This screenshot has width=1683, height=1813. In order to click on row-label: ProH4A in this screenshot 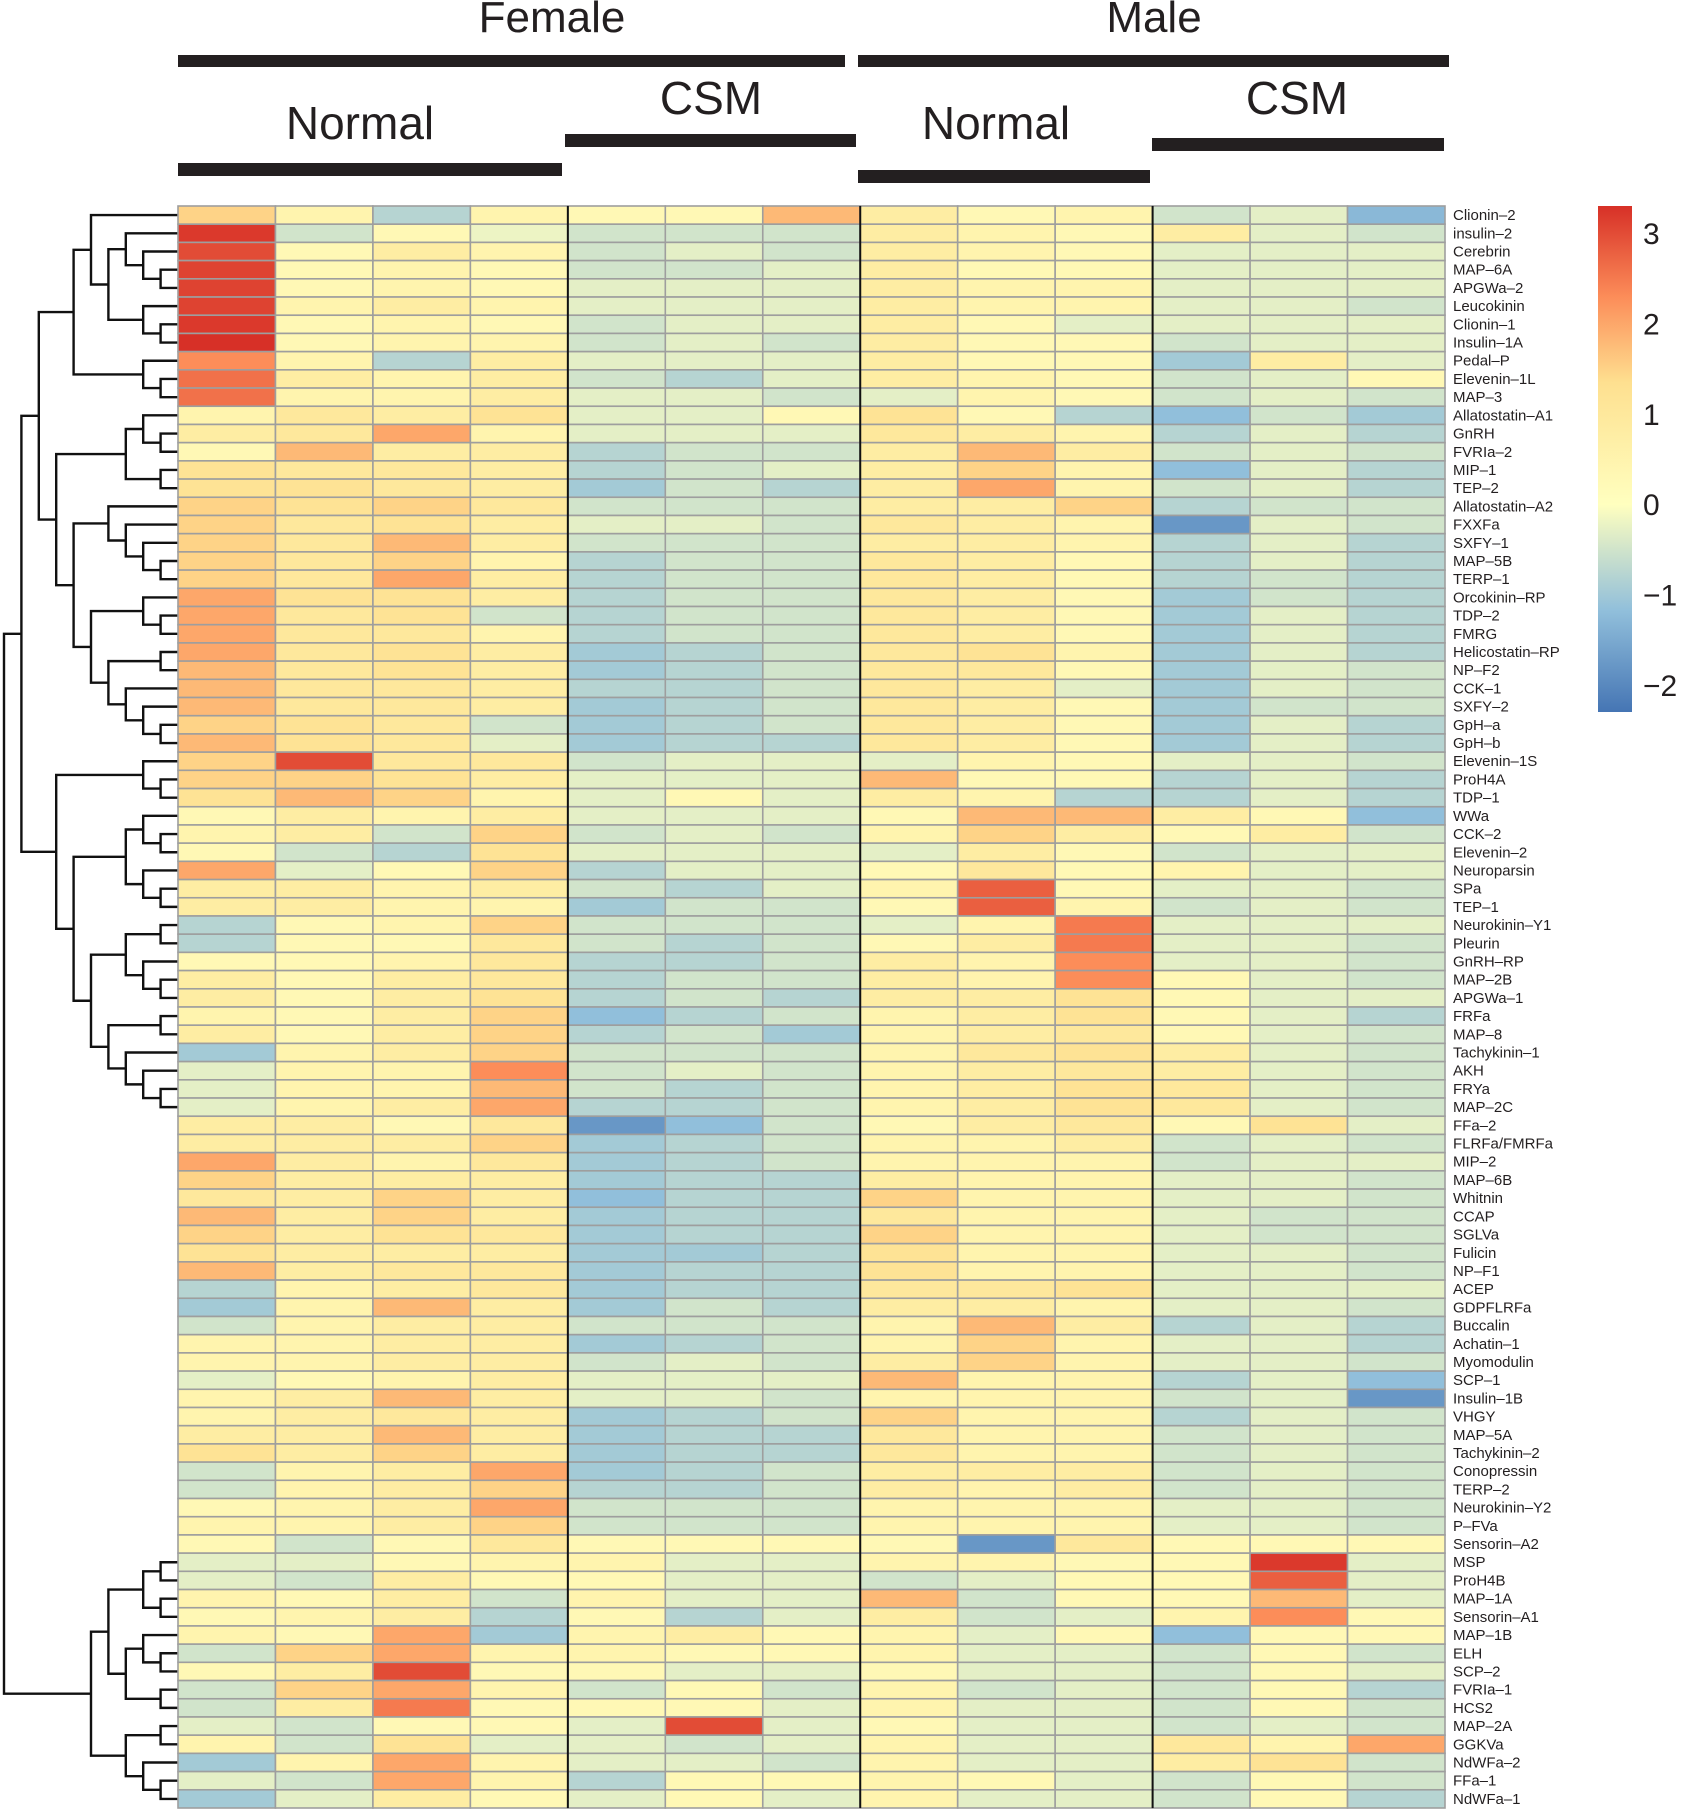, I will do `click(1479, 779)`.